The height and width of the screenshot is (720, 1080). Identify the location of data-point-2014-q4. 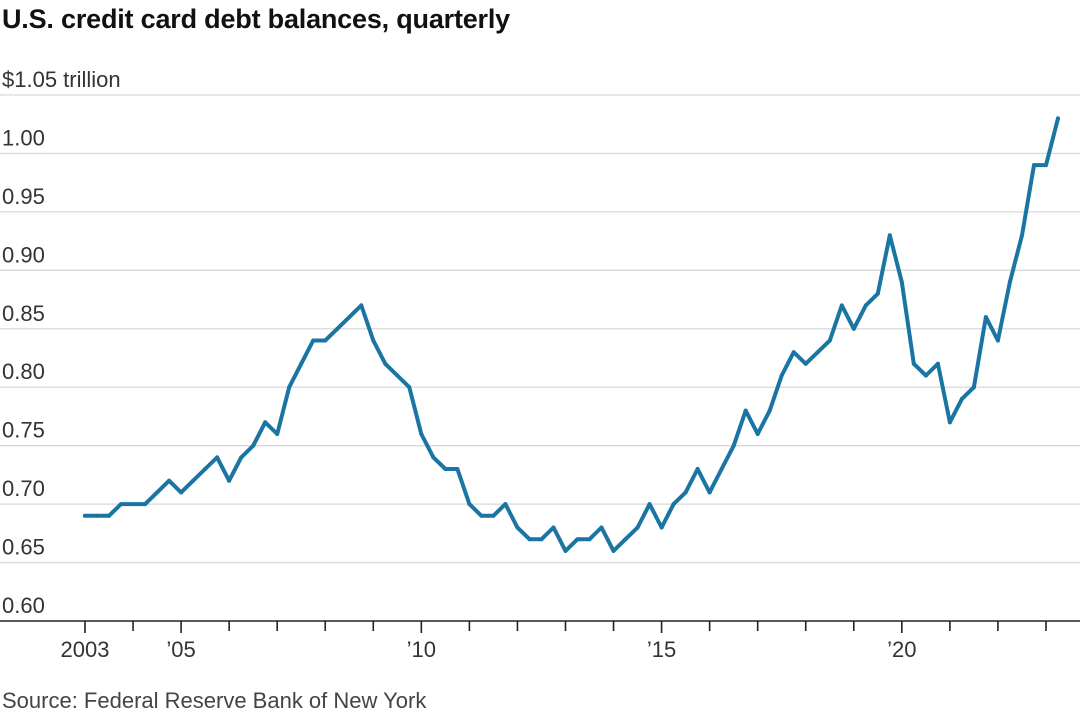
(649, 504).